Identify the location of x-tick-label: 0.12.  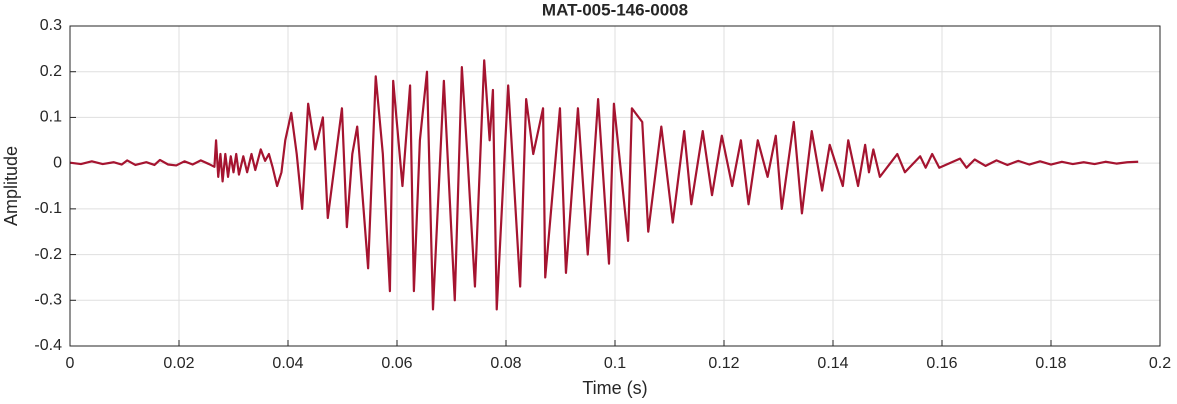
(723, 363).